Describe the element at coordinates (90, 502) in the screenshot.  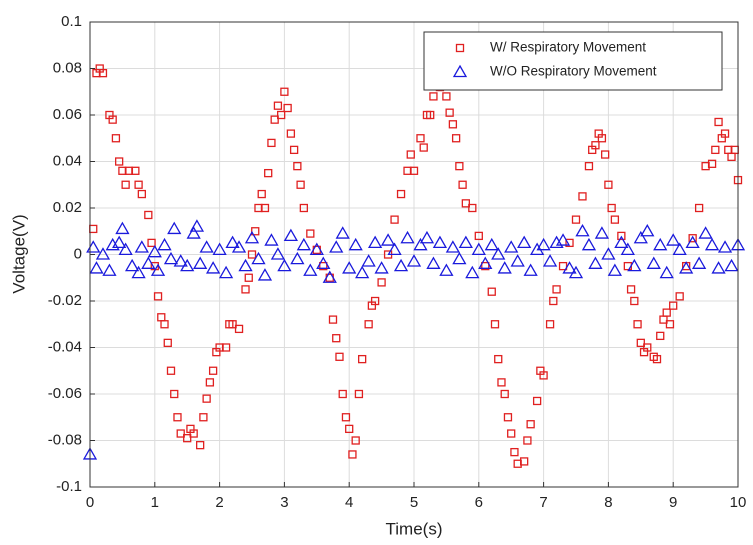
I see `x-tick-label: 0` at that location.